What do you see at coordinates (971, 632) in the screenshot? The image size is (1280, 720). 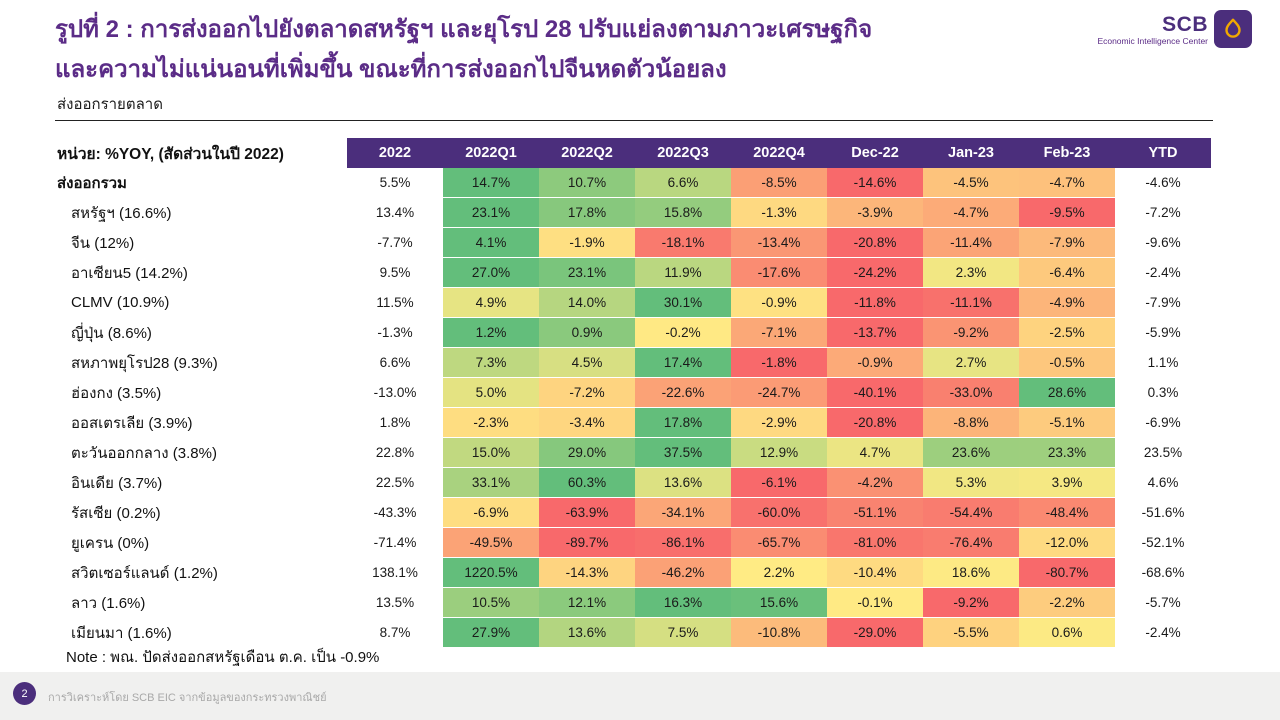 I see `heat-cell: -5.5%` at bounding box center [971, 632].